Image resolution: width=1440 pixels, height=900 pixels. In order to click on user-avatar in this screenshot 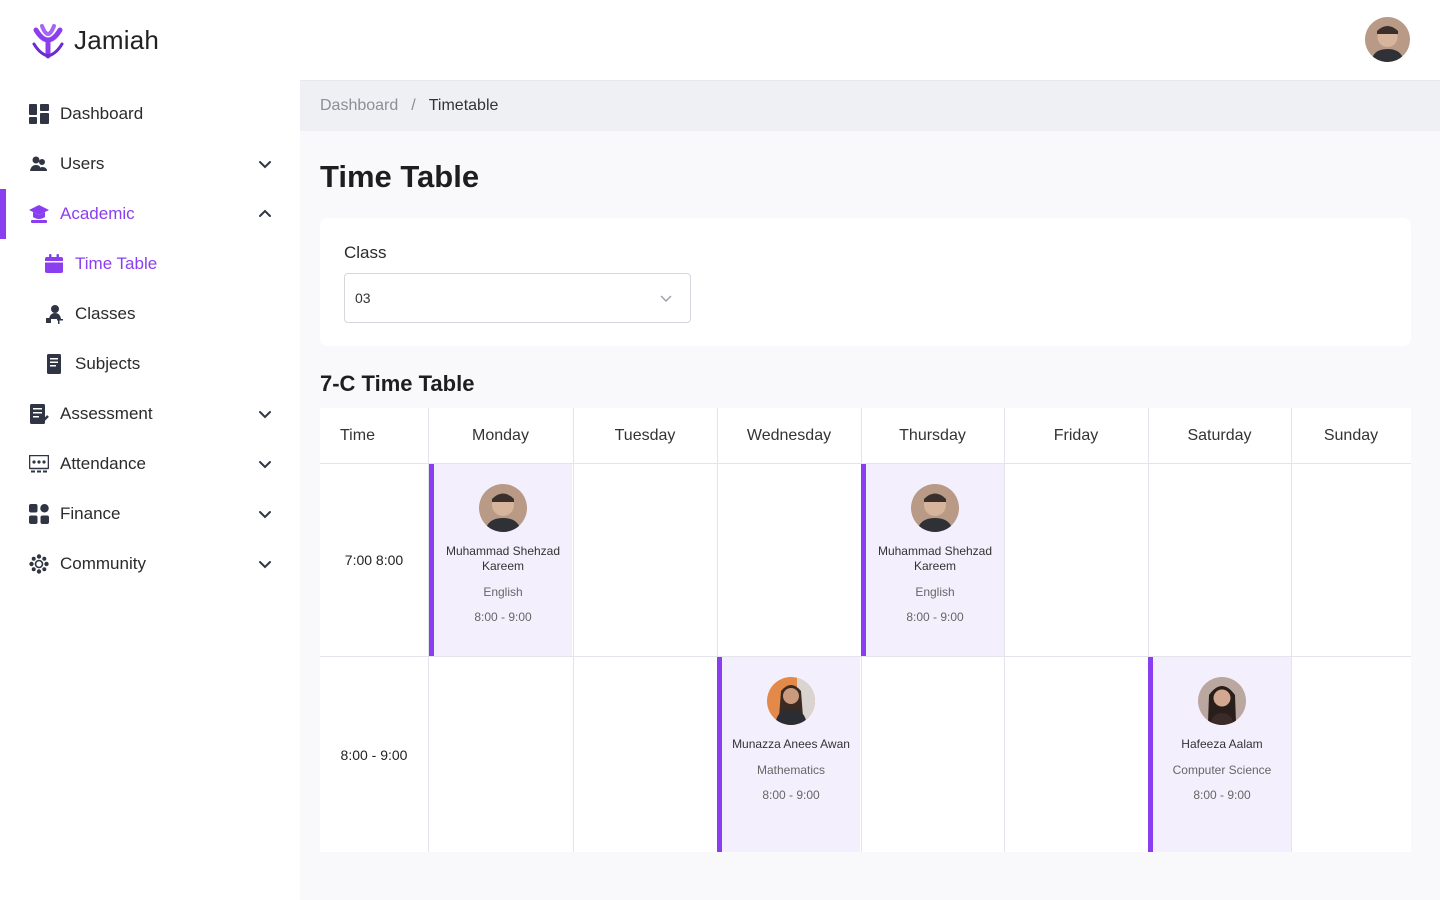, I will do `click(1387, 39)`.